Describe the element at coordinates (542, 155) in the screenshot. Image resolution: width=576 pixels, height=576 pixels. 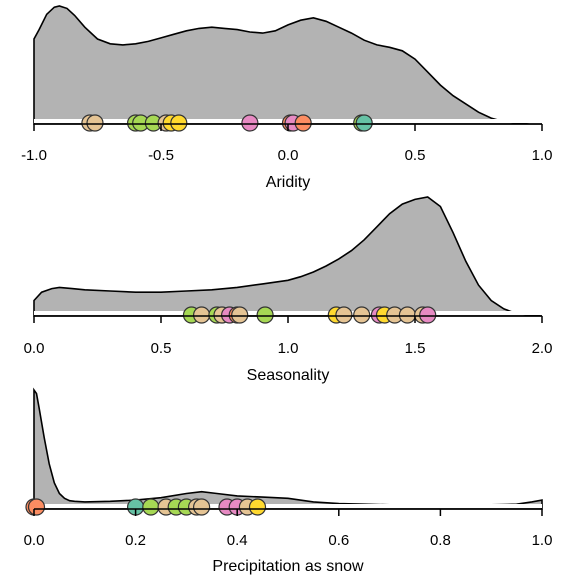
I see `aridity-tick-label: 1.0` at that location.